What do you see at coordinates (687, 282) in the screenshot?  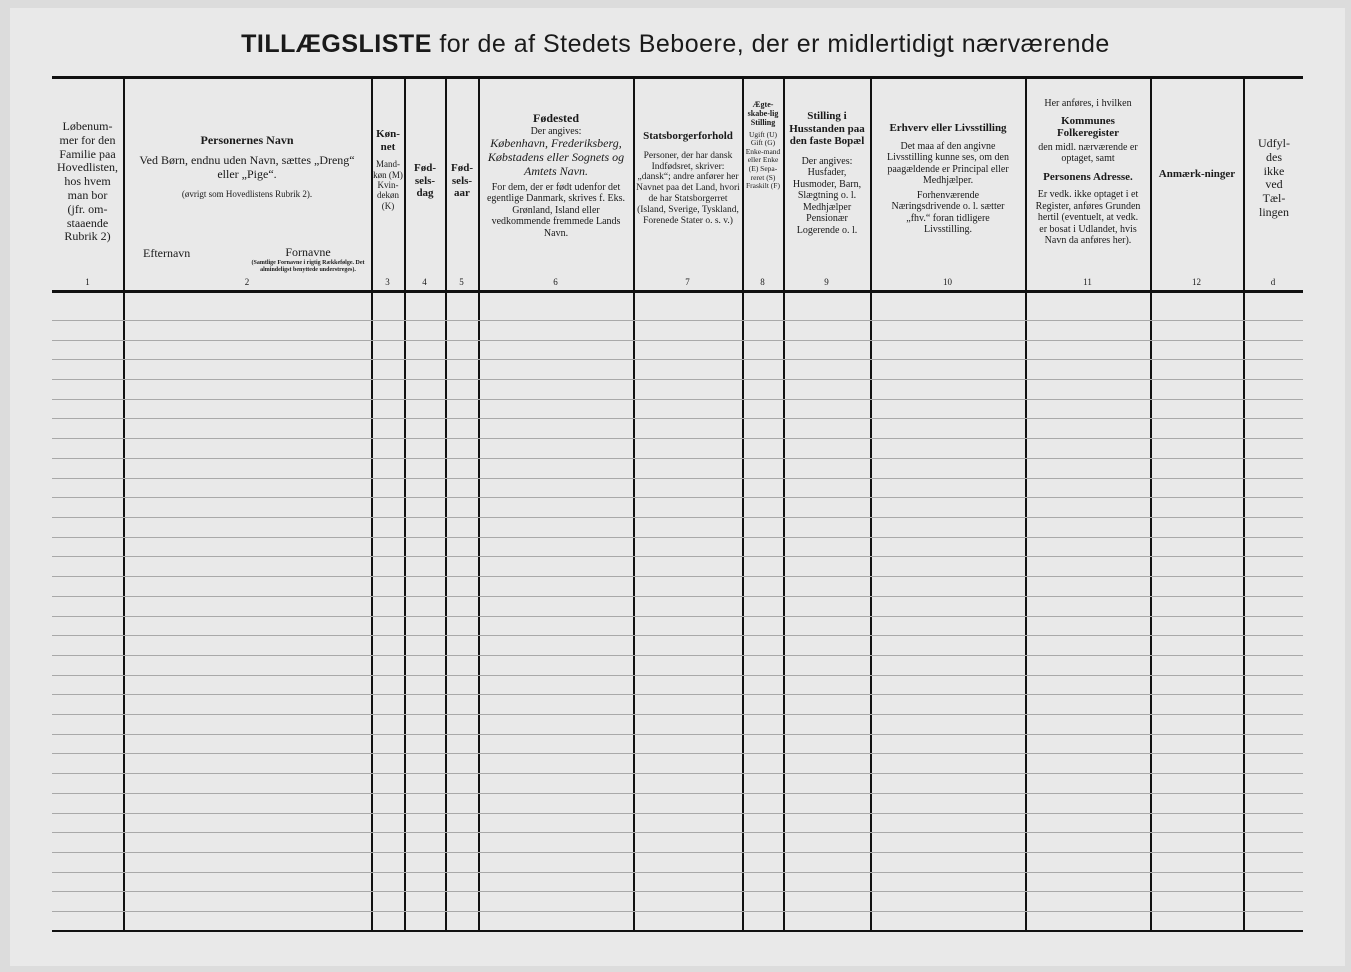 I see `column-number: 7` at bounding box center [687, 282].